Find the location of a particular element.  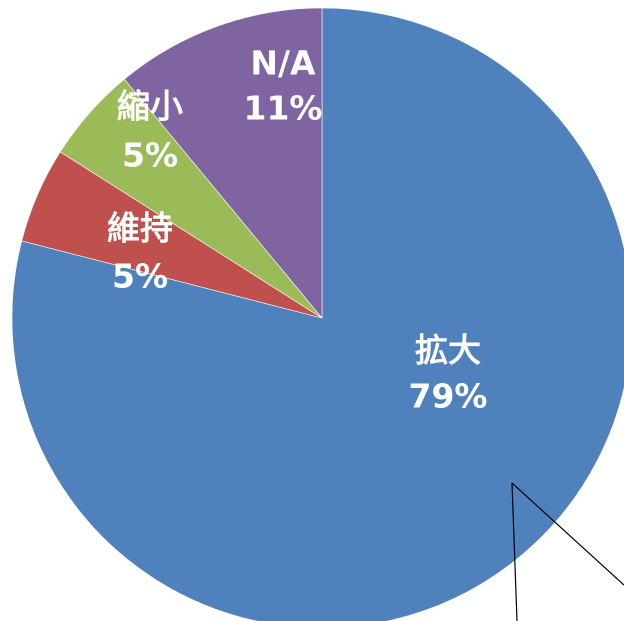

slice-label: N/A is located at coordinates (283, 63).